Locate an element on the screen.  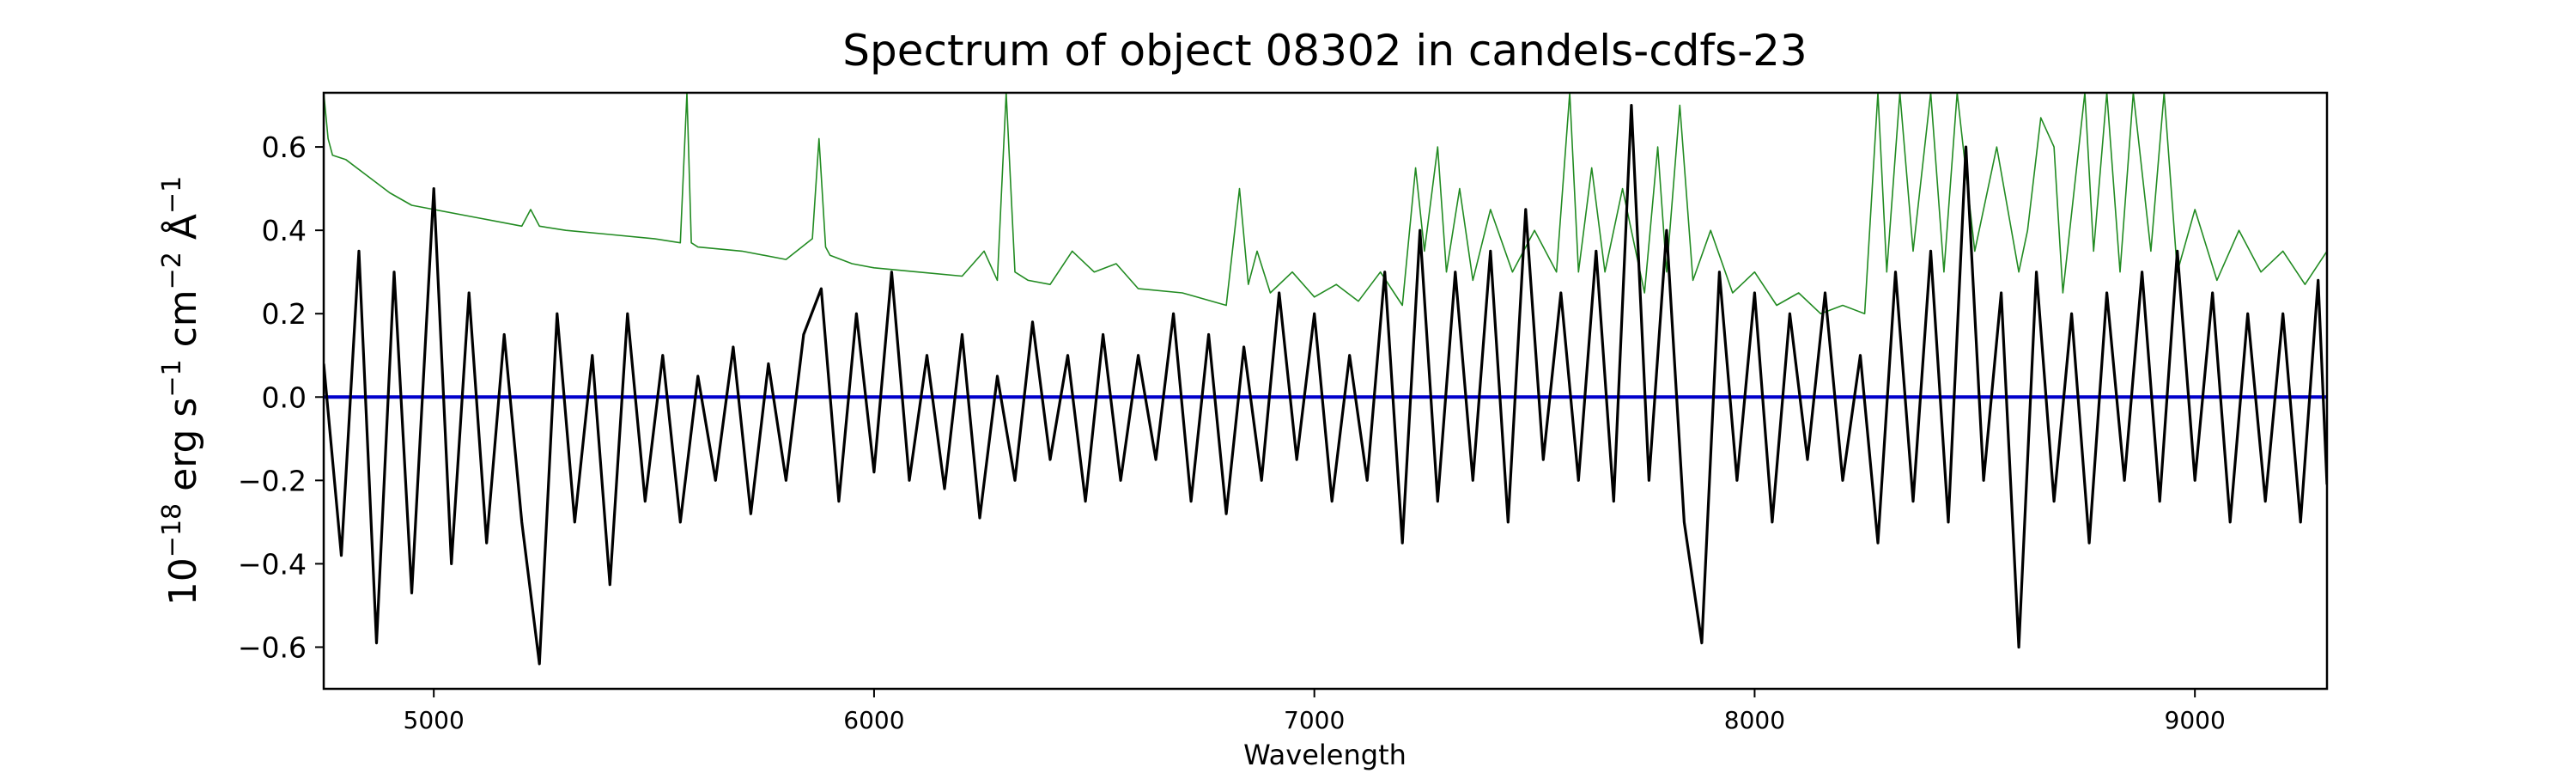
y-tick-label: 0.4 is located at coordinates (284, 230).